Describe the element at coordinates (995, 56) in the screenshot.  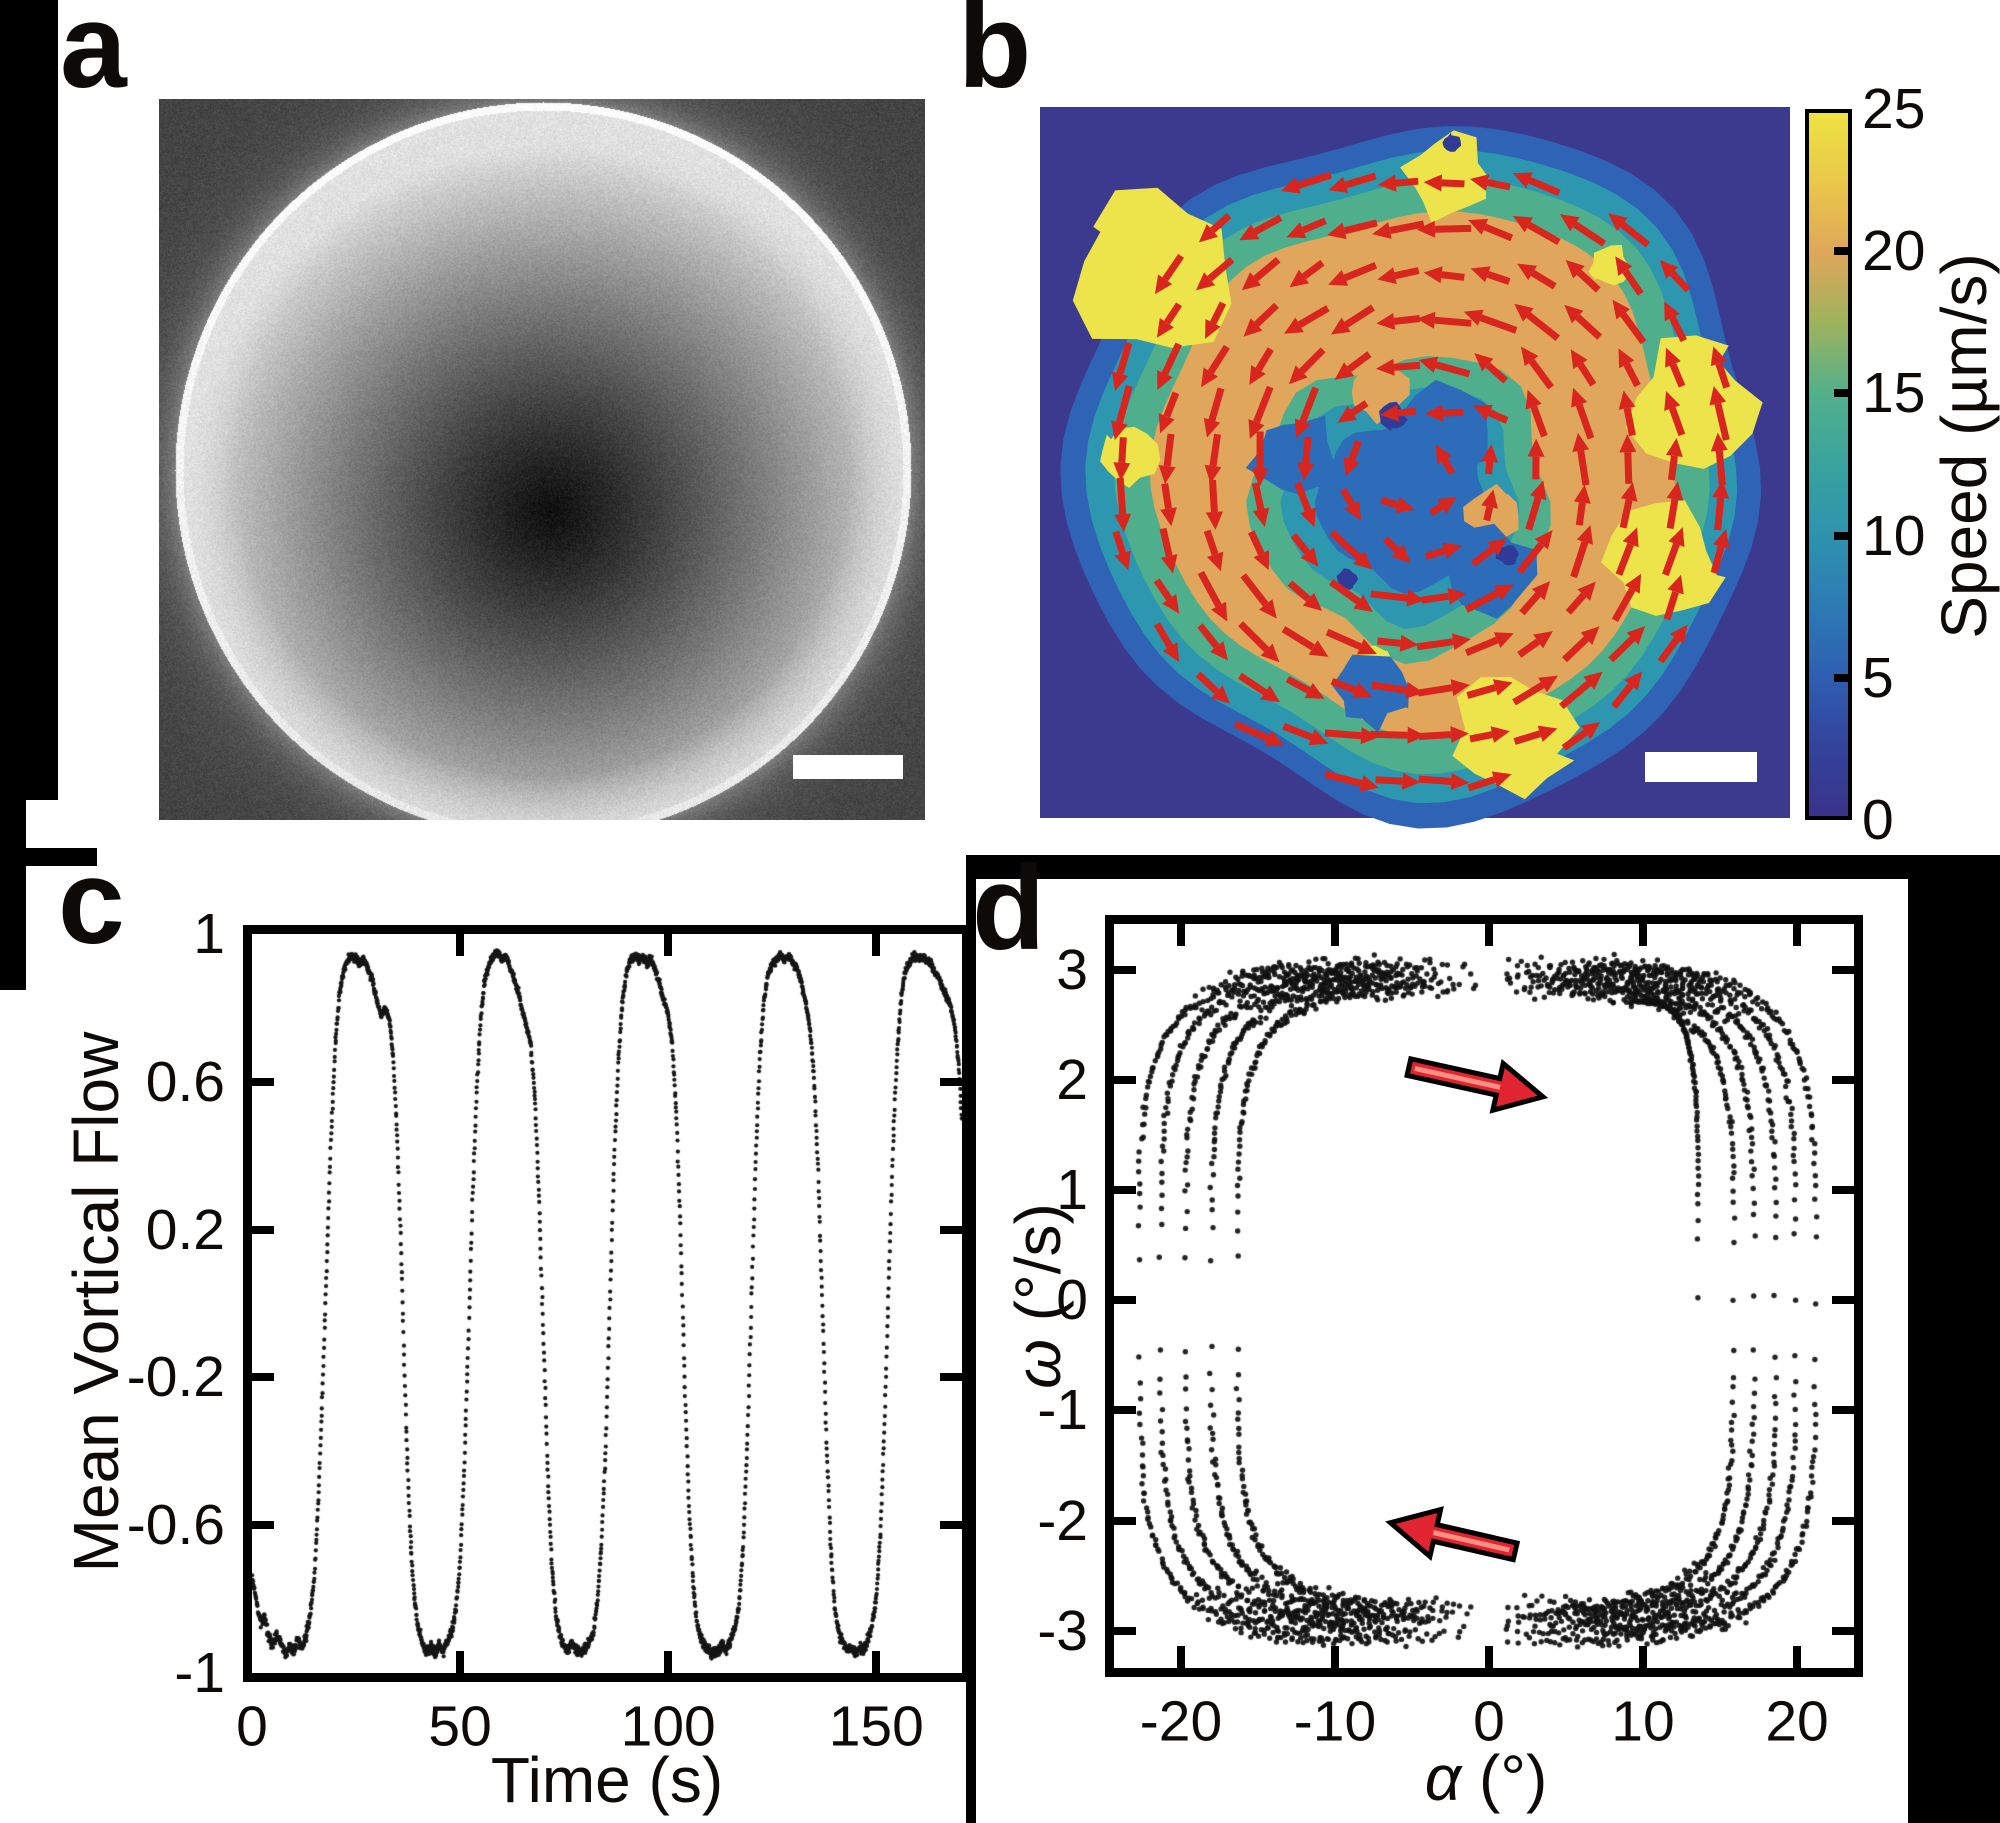
I see `panel-b-label: b` at that location.